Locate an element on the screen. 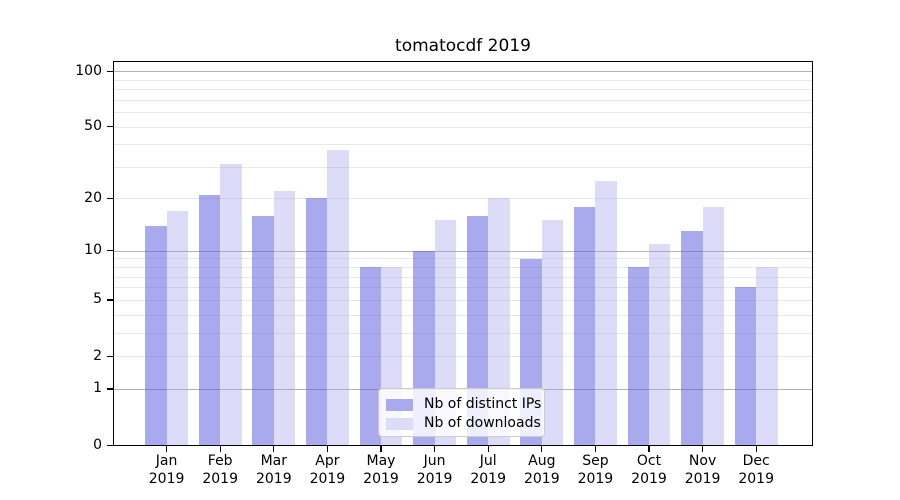 This screenshot has height=500, width=900. x-tick-label-jan: Jan 2019 is located at coordinates (166, 470).